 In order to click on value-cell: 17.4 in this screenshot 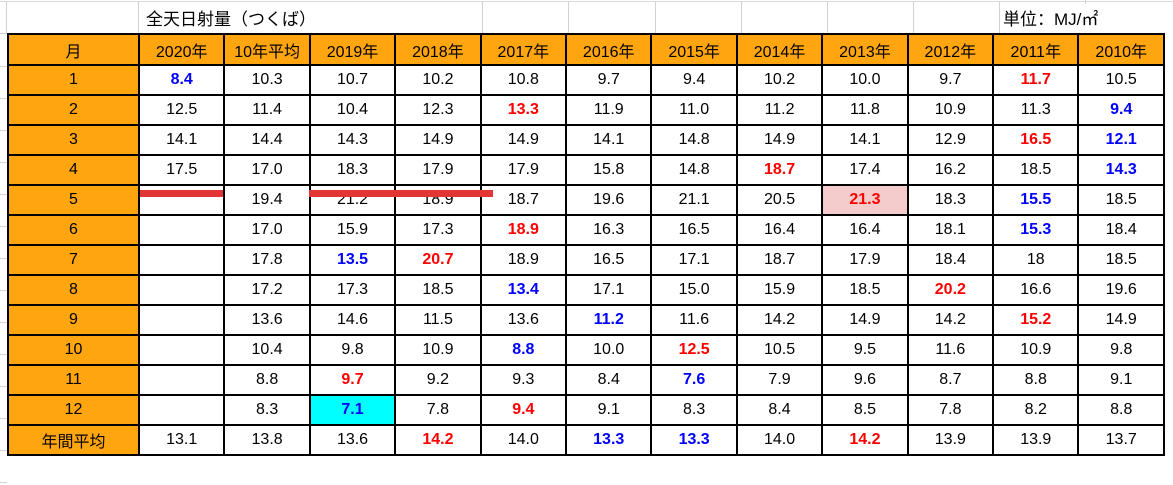, I will do `click(865, 170)`.